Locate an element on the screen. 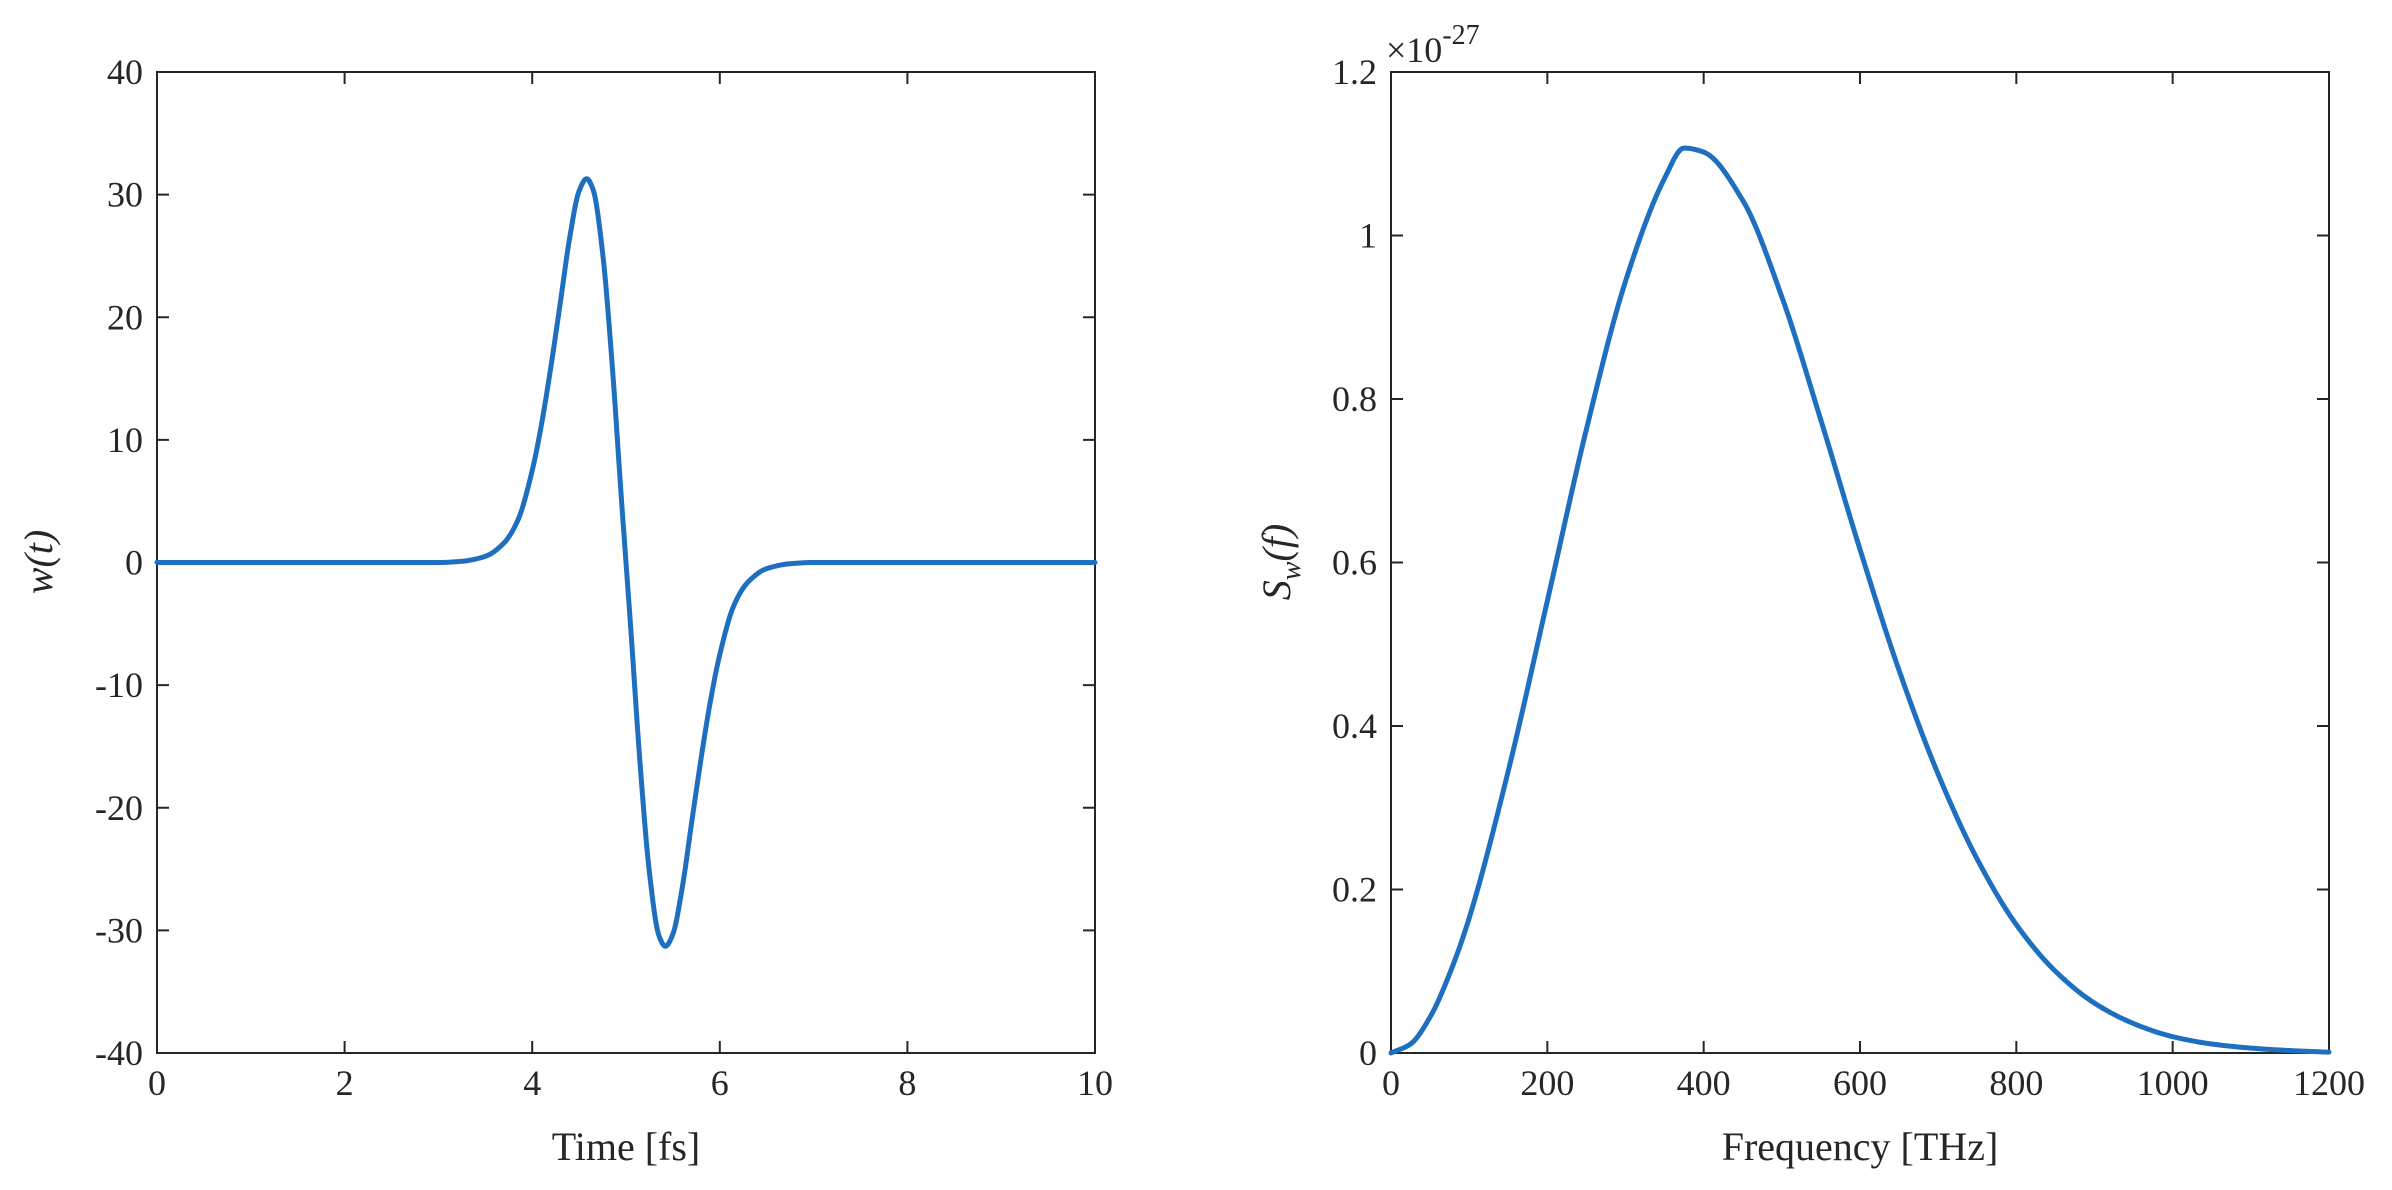 This screenshot has height=1190, width=2392. right-x-tick-label: 200 is located at coordinates (1547, 1083).